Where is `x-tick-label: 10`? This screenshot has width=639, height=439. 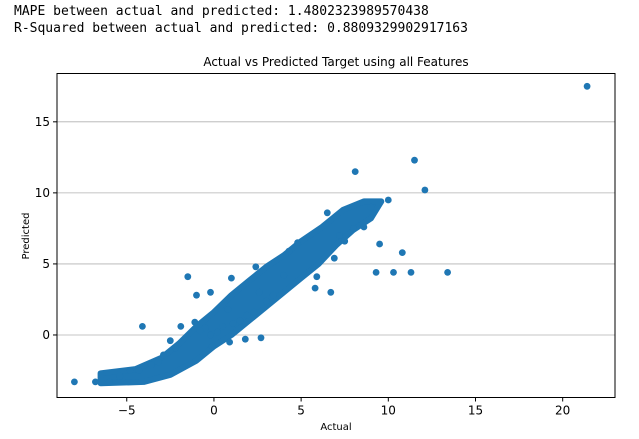 x-tick-label: 10 is located at coordinates (388, 411).